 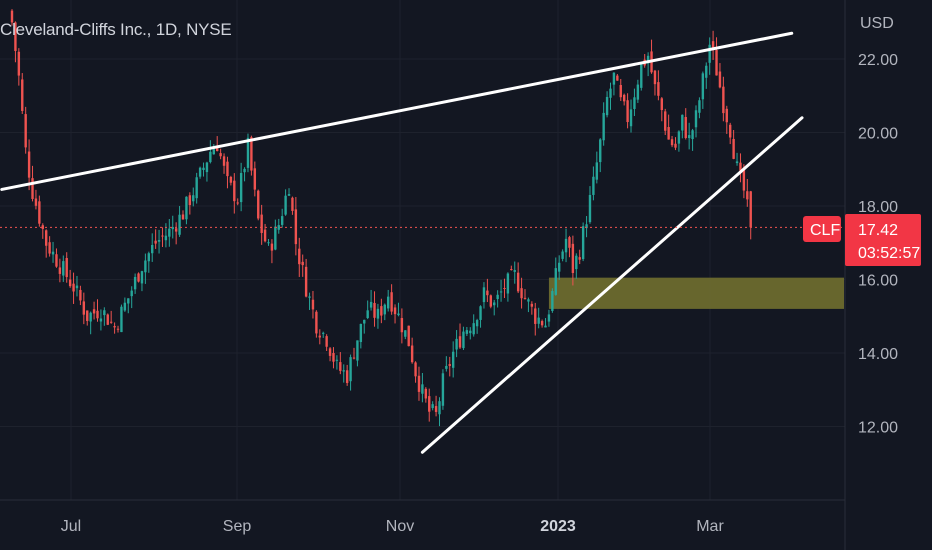 What do you see at coordinates (393, 526) in the screenshot?
I see `time-axis: Jul Sep Nov 2023 Mar` at bounding box center [393, 526].